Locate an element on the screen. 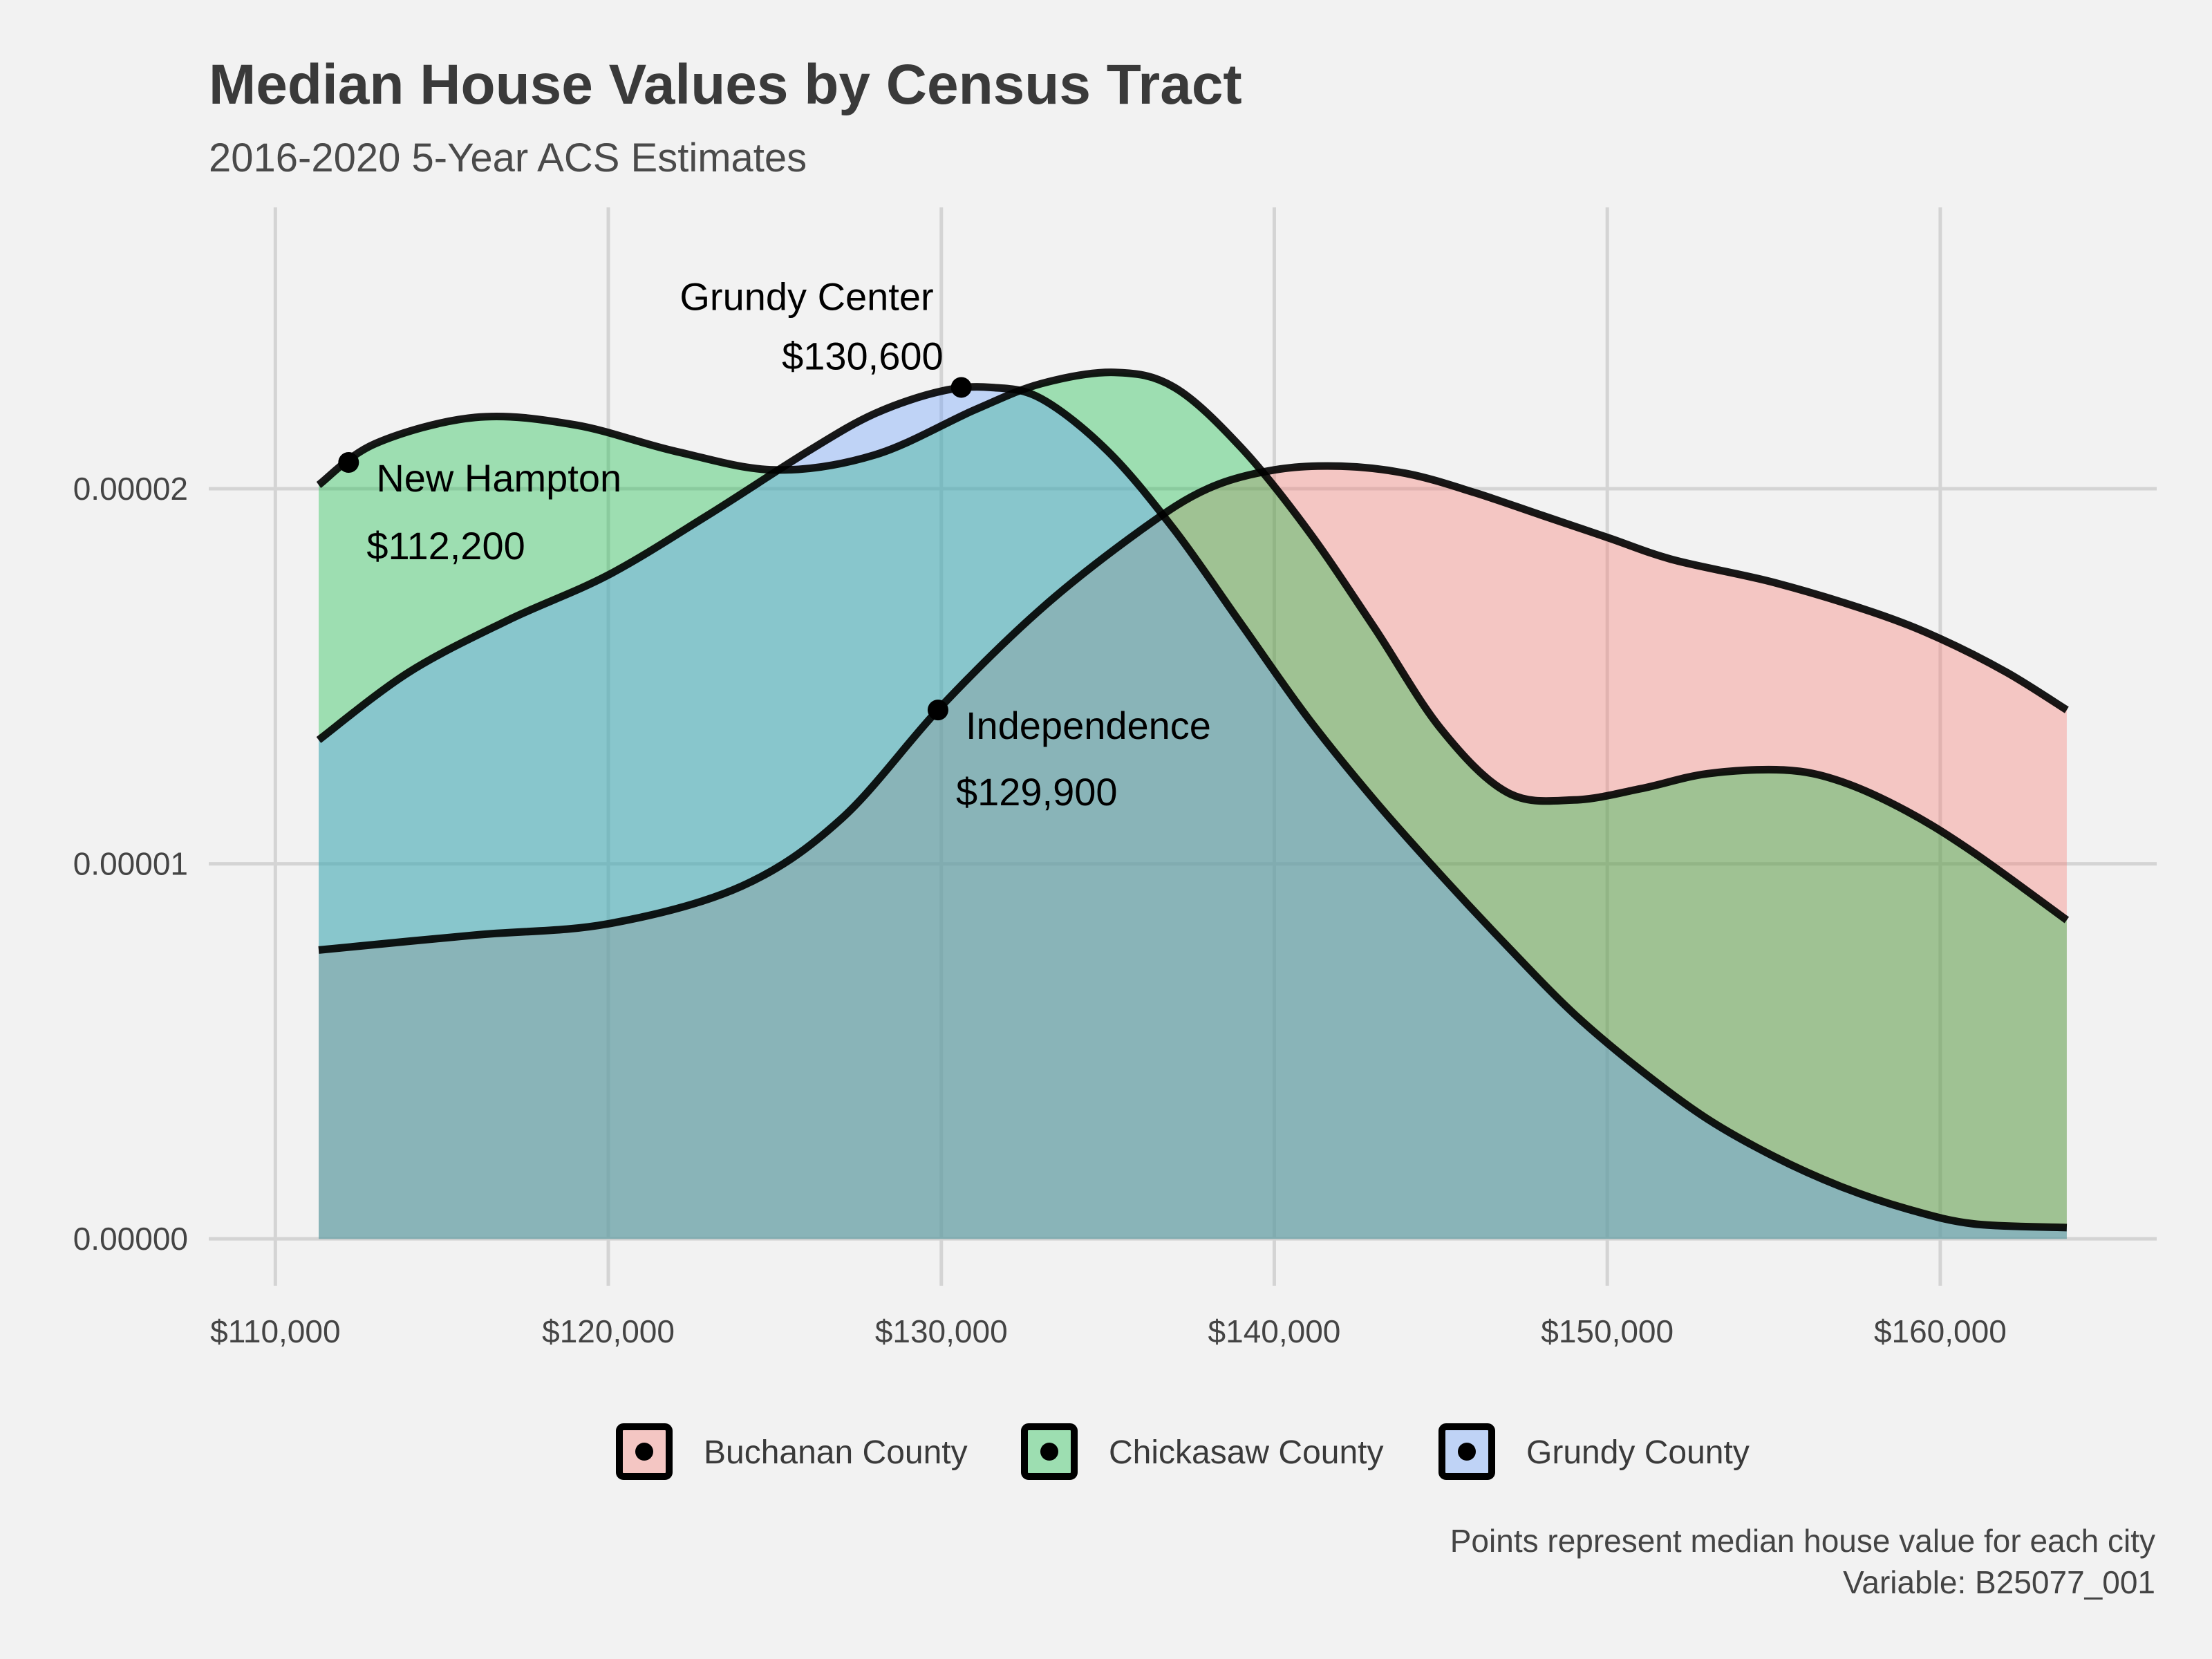  legend-item-grundy-county: Grundy County is located at coordinates (1594, 1451).